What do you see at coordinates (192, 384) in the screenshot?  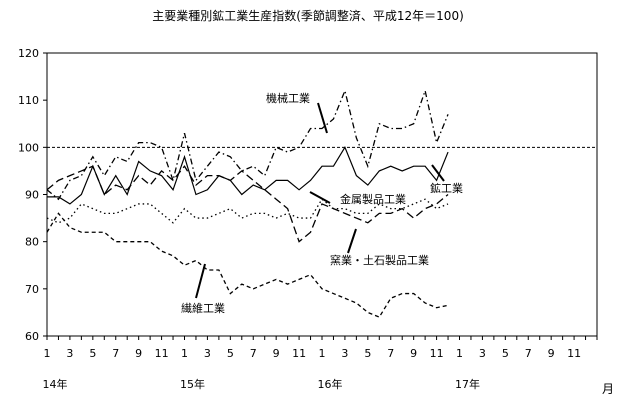 I see `year-label: 15年` at bounding box center [192, 384].